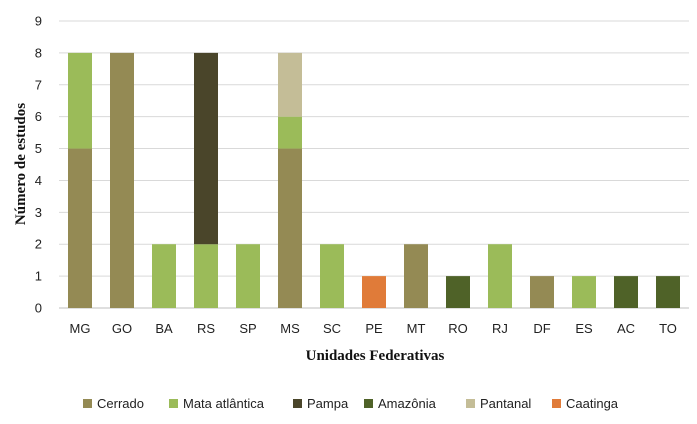 This screenshot has width=697, height=424. Describe the element at coordinates (247, 328) in the screenshot. I see `x-tick-label: SP` at that location.